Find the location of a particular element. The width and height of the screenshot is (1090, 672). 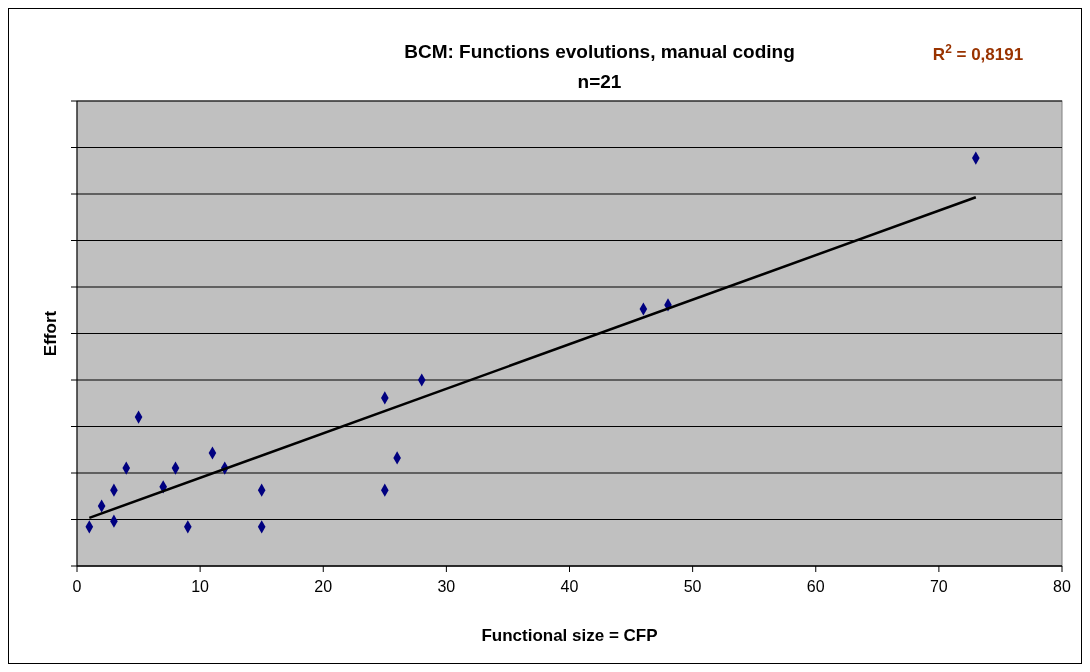

x-tick-label: 70 is located at coordinates (938, 586).